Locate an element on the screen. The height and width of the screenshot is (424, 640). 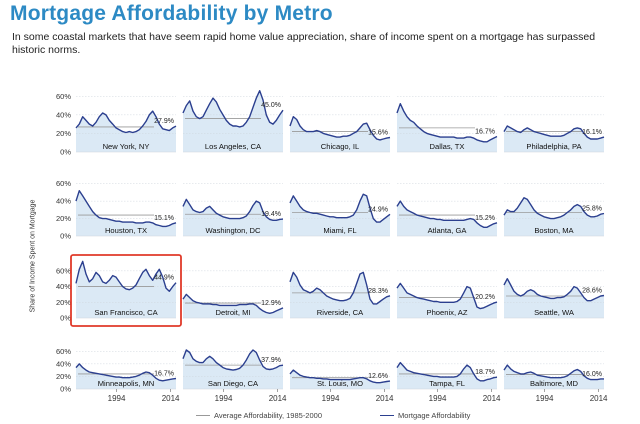
metro-name: Los Angeles, CA is located at coordinates (233, 146).